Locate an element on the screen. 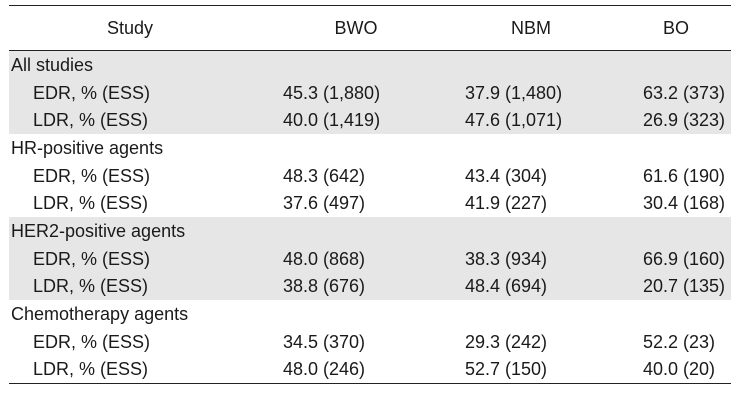 This screenshot has width=741, height=406. header-row: Study BWO NBM BO is located at coordinates (370, 28).